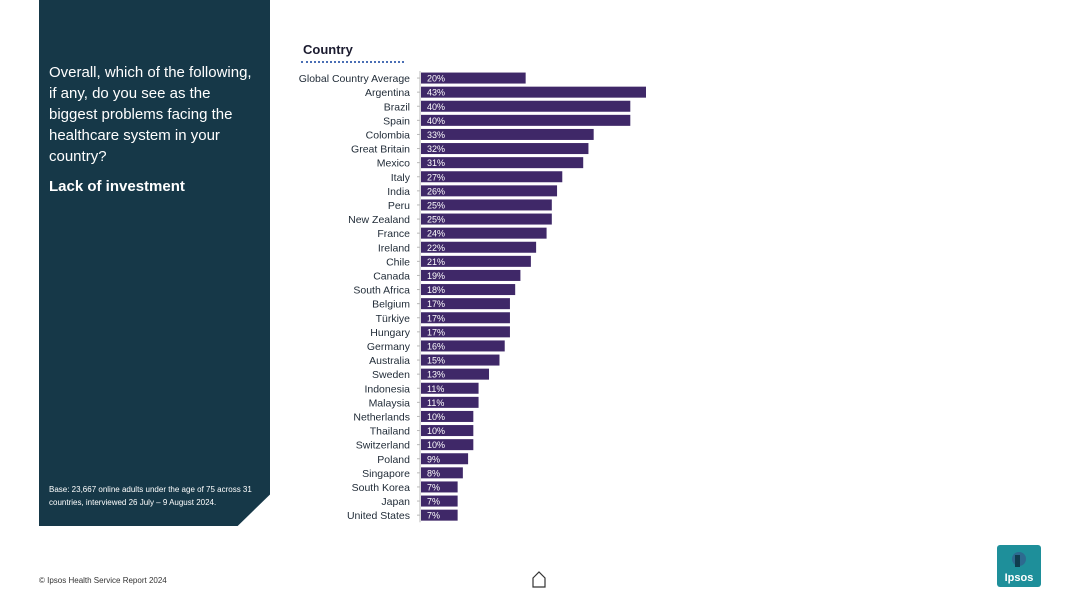 The image size is (1080, 607). What do you see at coordinates (398, 262) in the screenshot?
I see `category-label: Chile` at bounding box center [398, 262].